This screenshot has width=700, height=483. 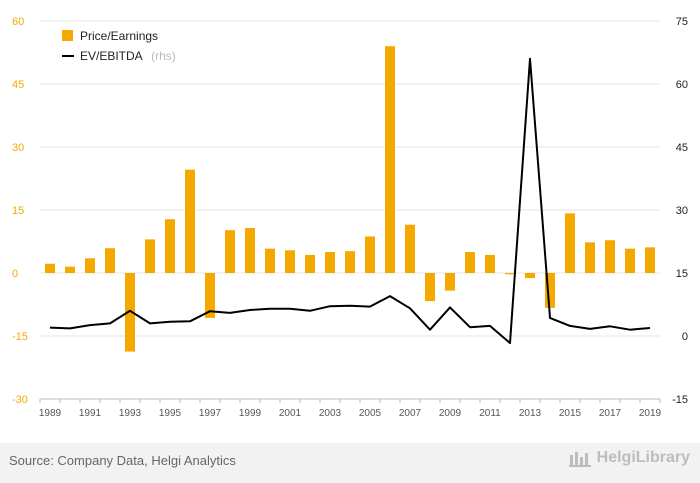 I want to click on library-icon, so click(x=579, y=459).